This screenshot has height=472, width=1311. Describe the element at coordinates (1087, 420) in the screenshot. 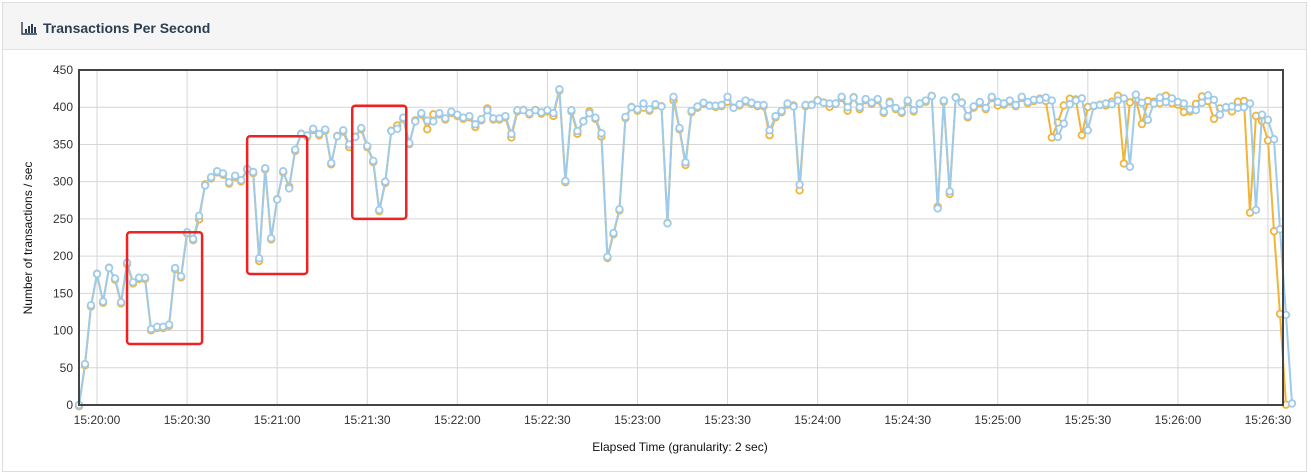

I see `x-tick-label: 15:25:30` at that location.